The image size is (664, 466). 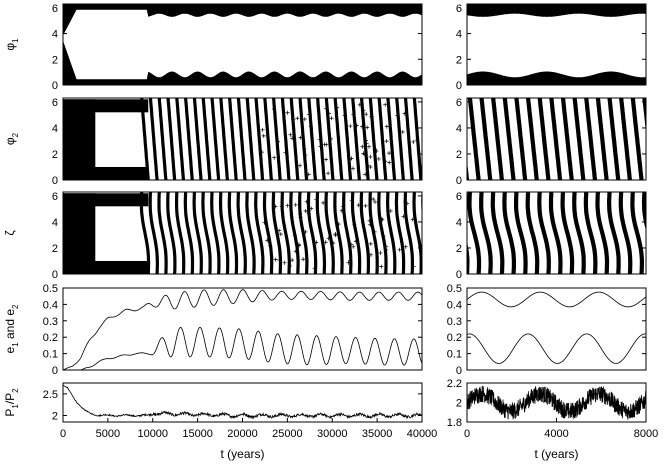 What do you see at coordinates (55, 60) in the screenshot?
I see `panel-phi1-long-ytick-label: 2` at bounding box center [55, 60].